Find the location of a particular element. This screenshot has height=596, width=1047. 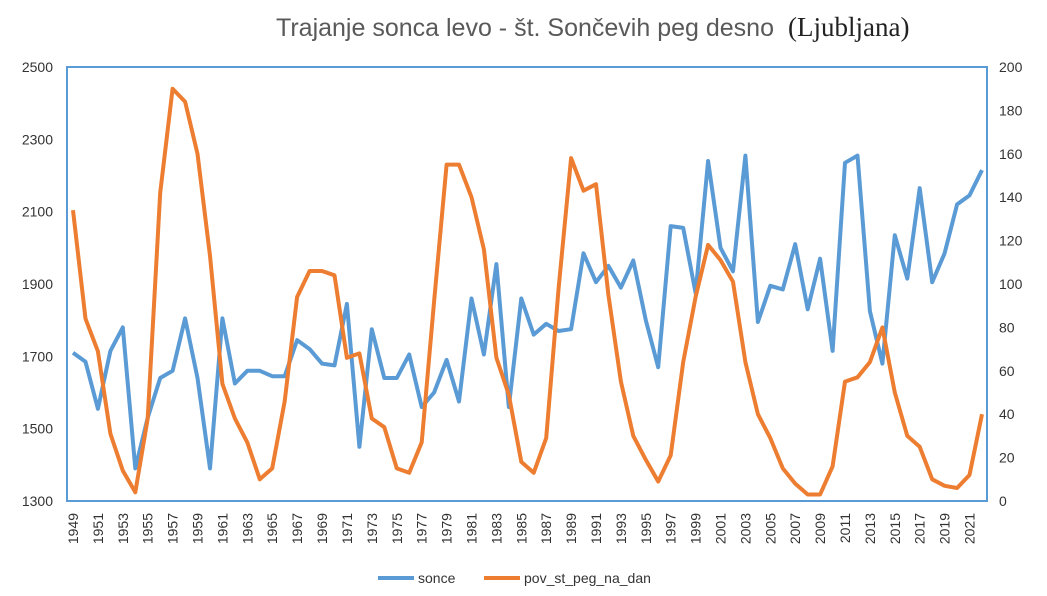

x-tick-label: 1991 is located at coordinates (596, 528).